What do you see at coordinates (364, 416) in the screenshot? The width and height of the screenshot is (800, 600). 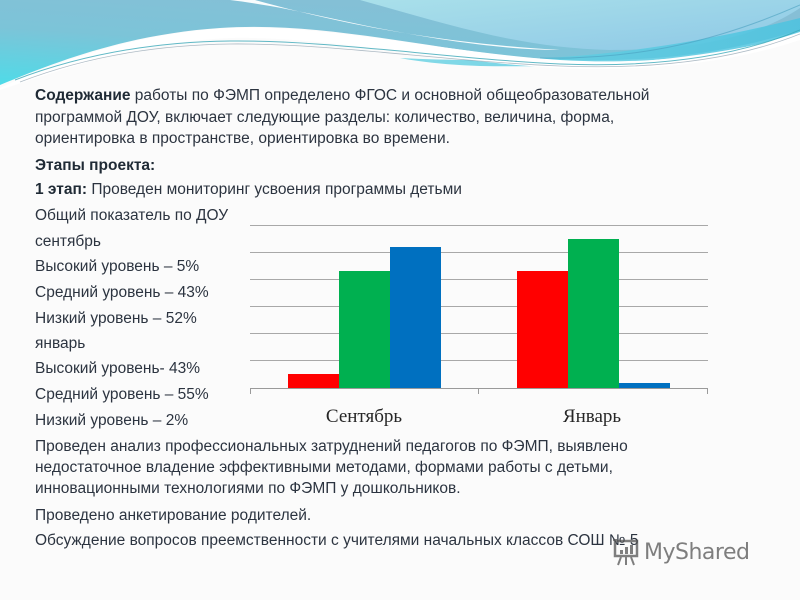 I see `x-label-september: Сентябрь` at bounding box center [364, 416].